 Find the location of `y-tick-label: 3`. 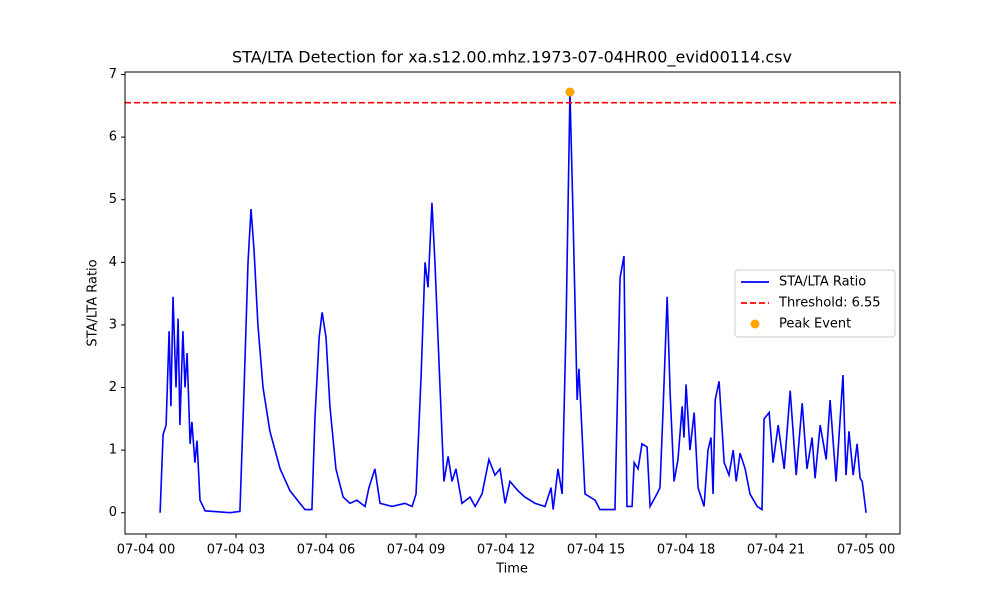

y-tick-label: 3 is located at coordinates (113, 324).